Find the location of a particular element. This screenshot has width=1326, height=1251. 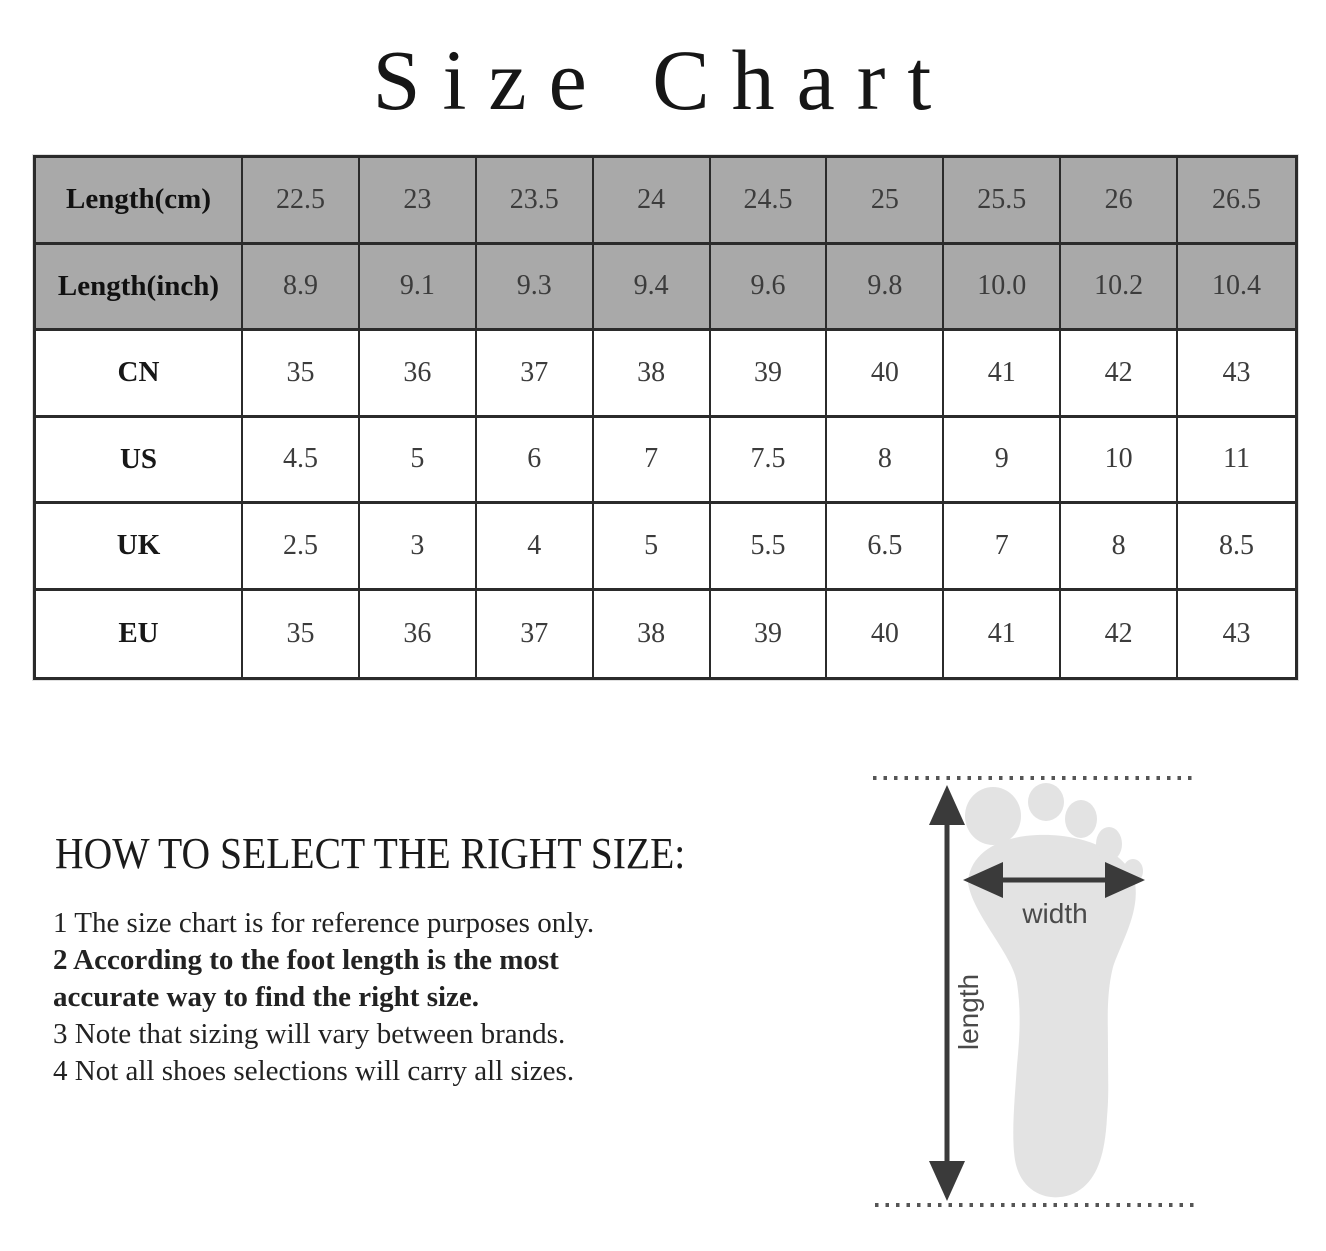

size-cell: 10.0 is located at coordinates (1003, 287).